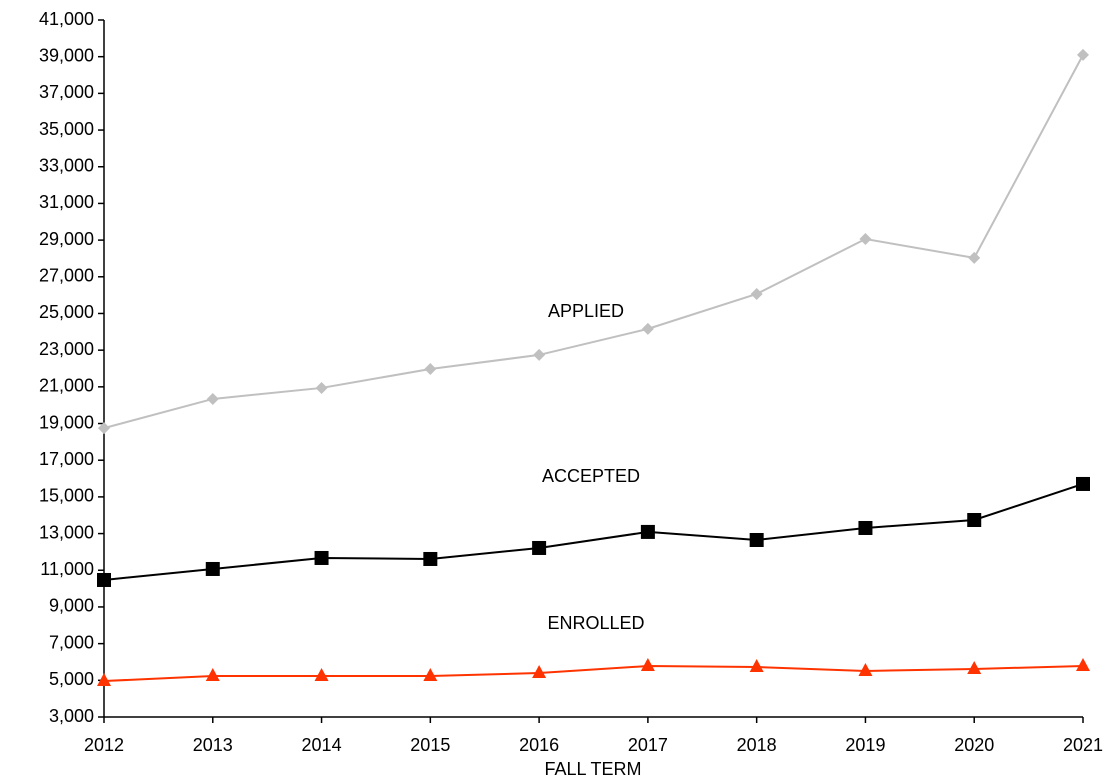 This screenshot has width=1113, height=784. What do you see at coordinates (66, 19) in the screenshot?
I see `y-tick-label: 41,000` at bounding box center [66, 19].